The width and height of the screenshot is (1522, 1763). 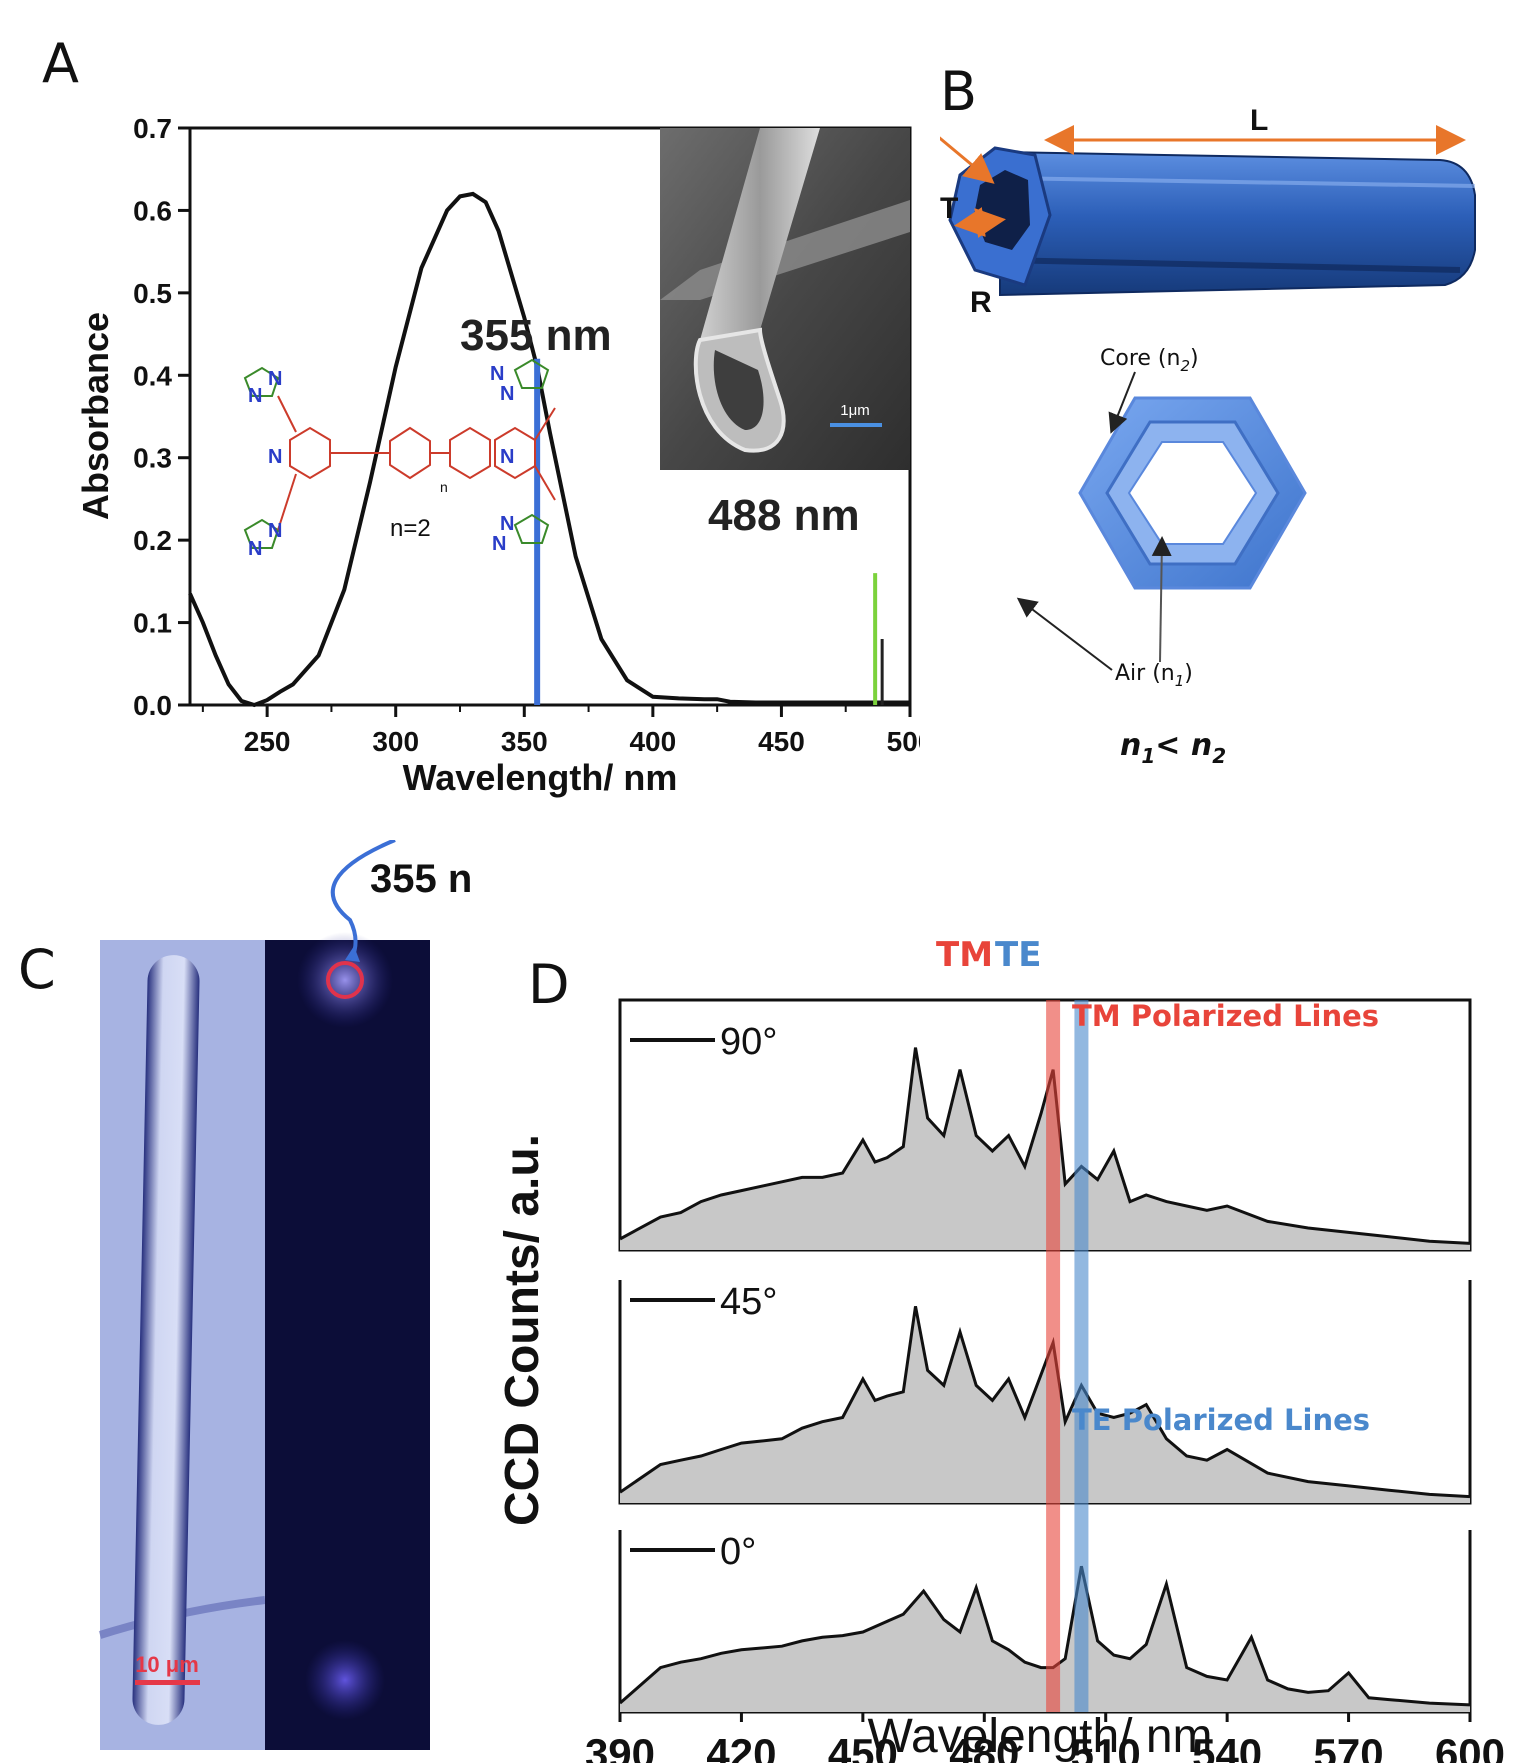 What do you see at coordinates (152, 210) in the screenshot?
I see `a-ytick-label: 0.6` at bounding box center [152, 210].